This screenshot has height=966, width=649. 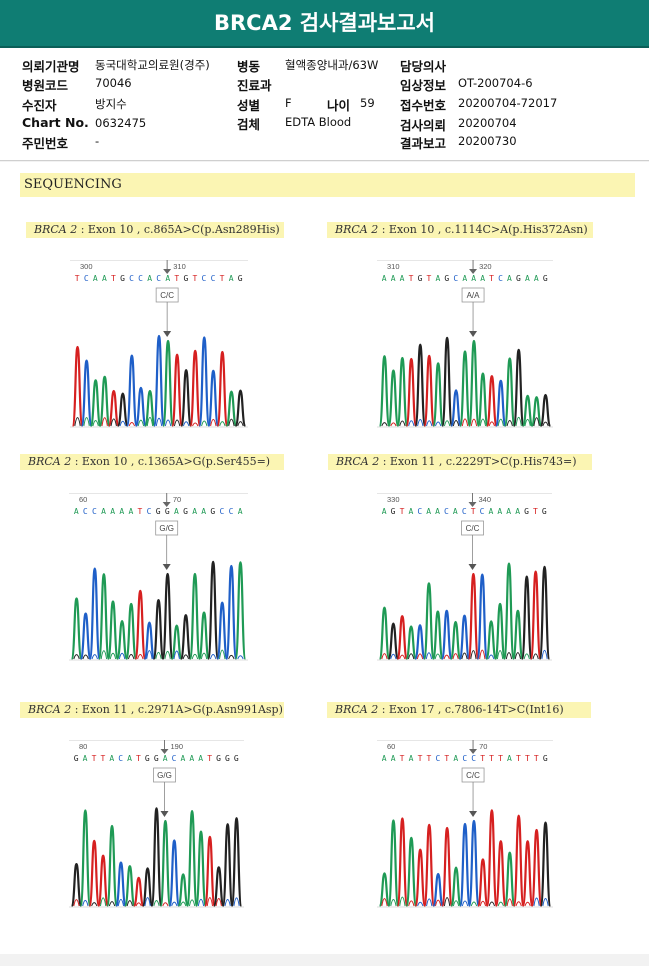 I want to click on variant-caption: BRCA 2 : Exon 11 , c.2229T>C(p.His743=), so click(x=460, y=462).